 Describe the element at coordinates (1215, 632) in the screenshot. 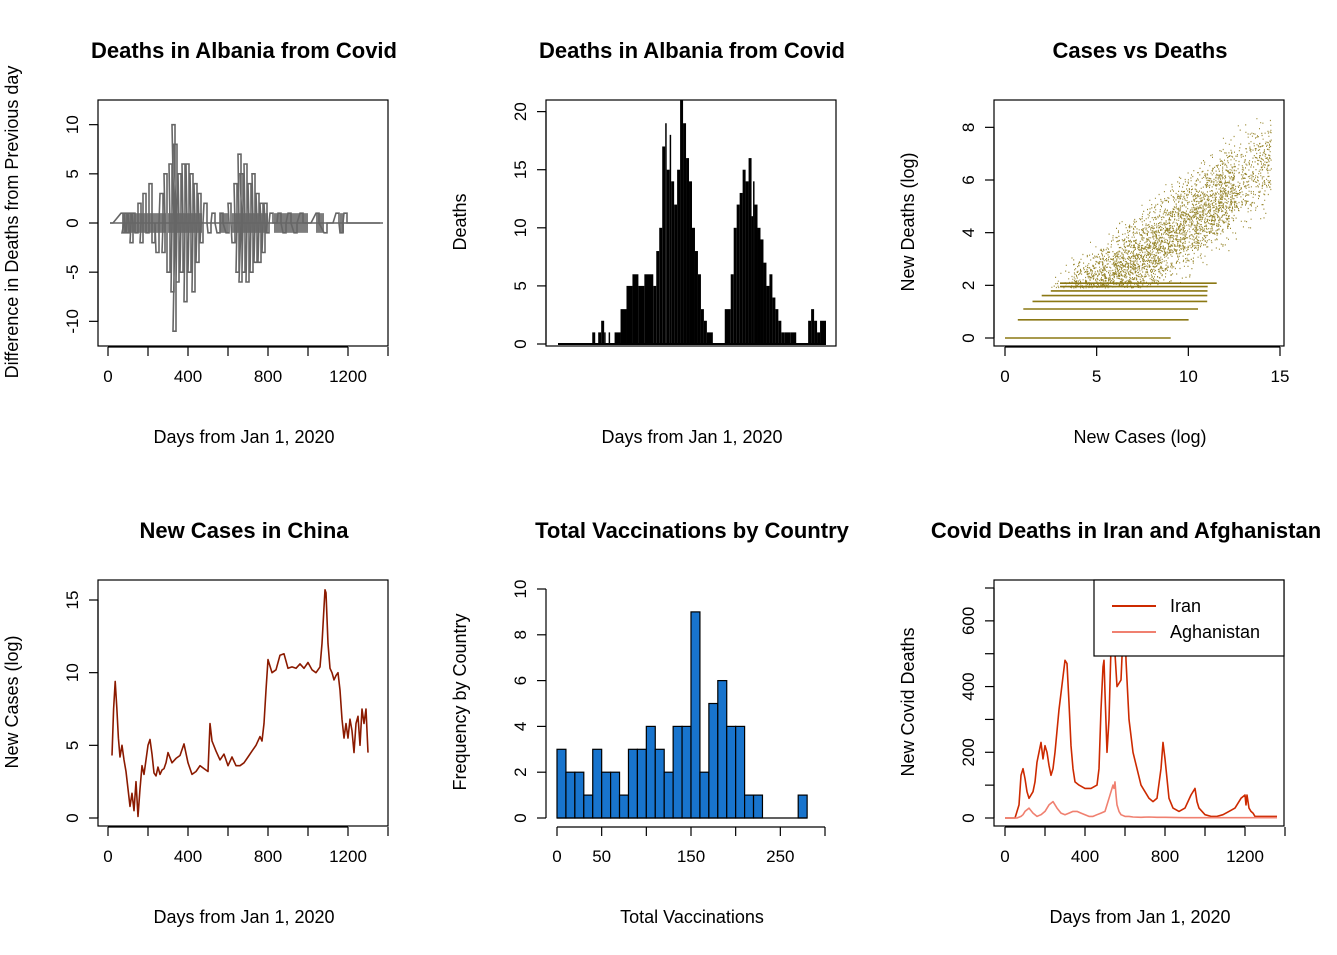

I see `legend-label: Aghanistan` at that location.